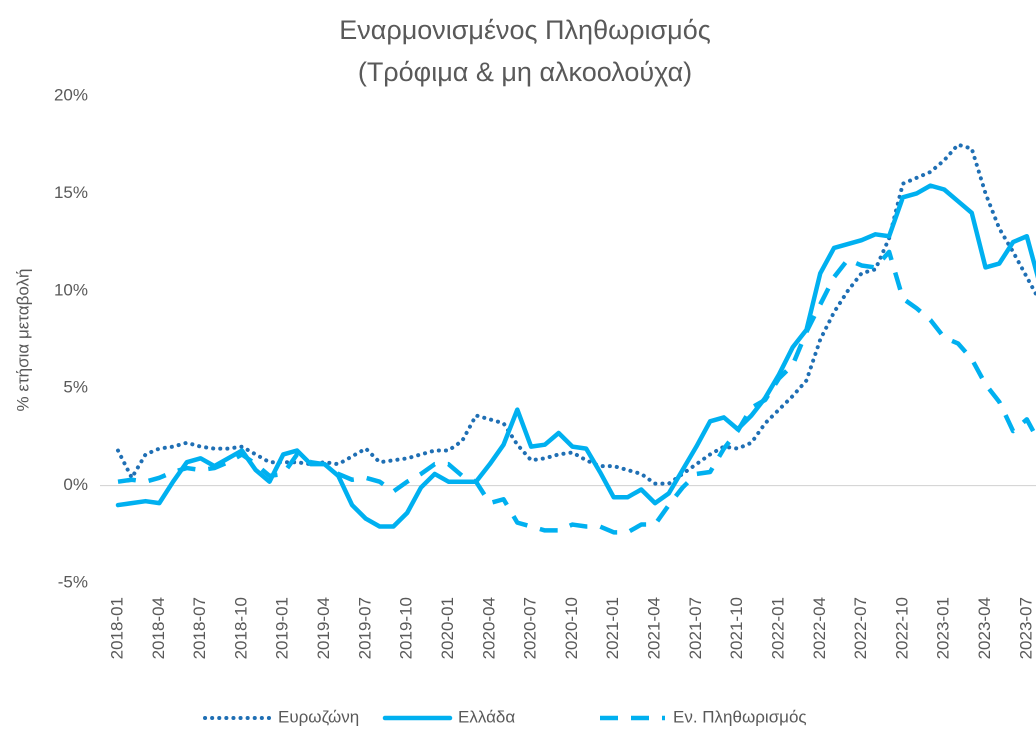  What do you see at coordinates (116, 628) in the screenshot?
I see `x-tick-label: 2018-01` at bounding box center [116, 628].